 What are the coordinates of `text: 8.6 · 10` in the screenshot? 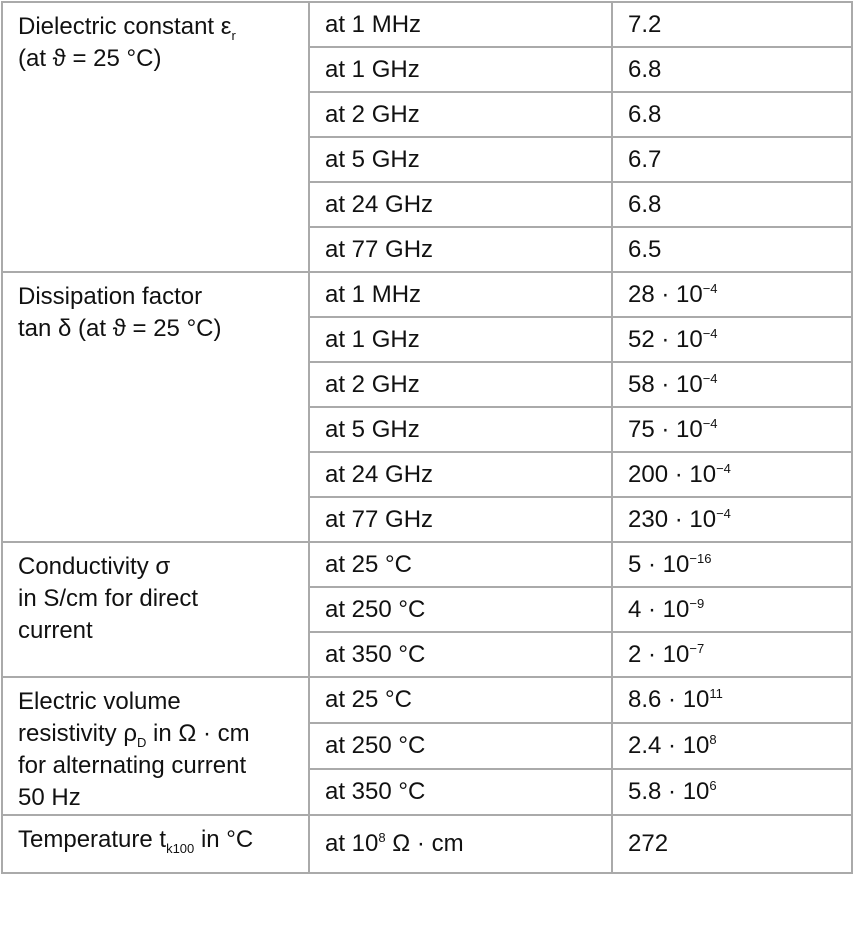 It's located at (669, 699).